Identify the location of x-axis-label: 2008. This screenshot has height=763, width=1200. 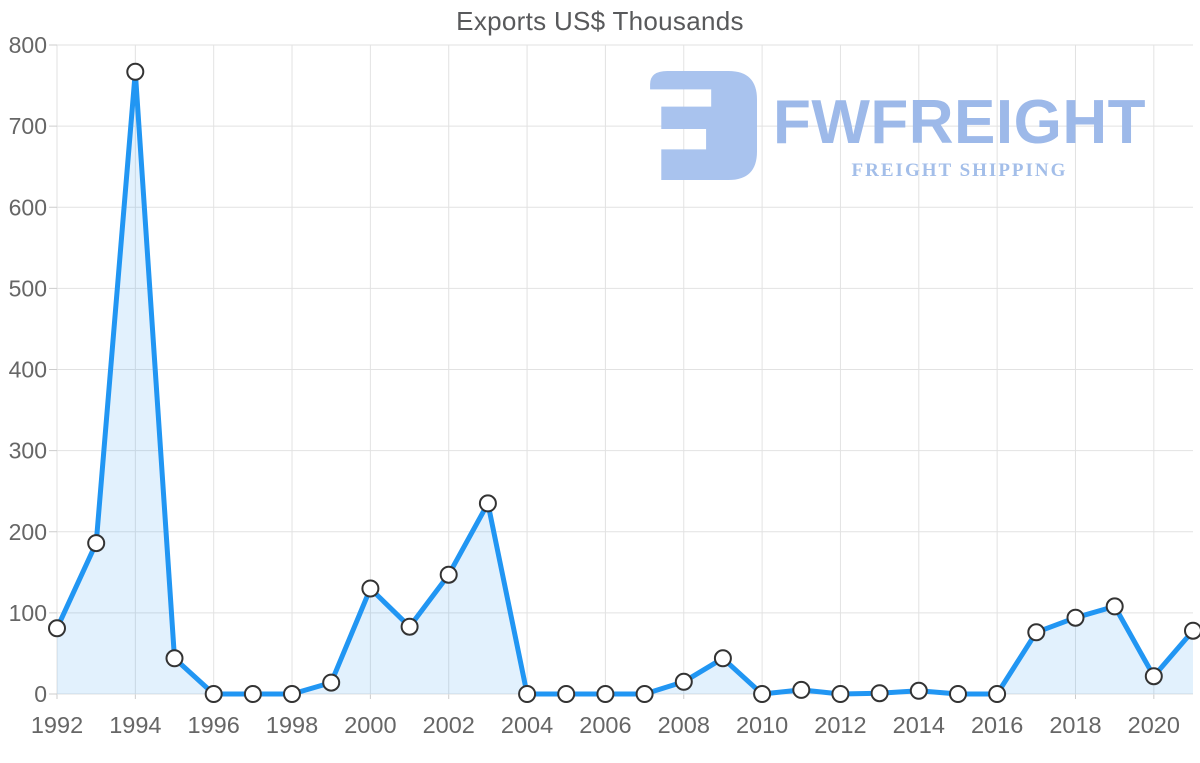
(684, 725).